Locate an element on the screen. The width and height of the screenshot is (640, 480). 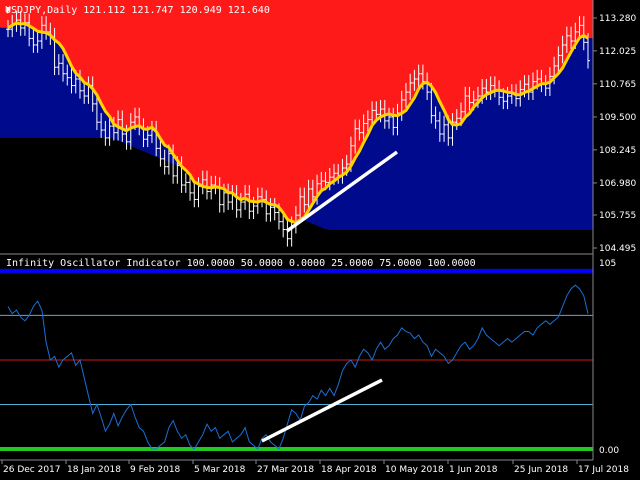
time-tick-label: 10 May 2018 is located at coordinates (414, 470).